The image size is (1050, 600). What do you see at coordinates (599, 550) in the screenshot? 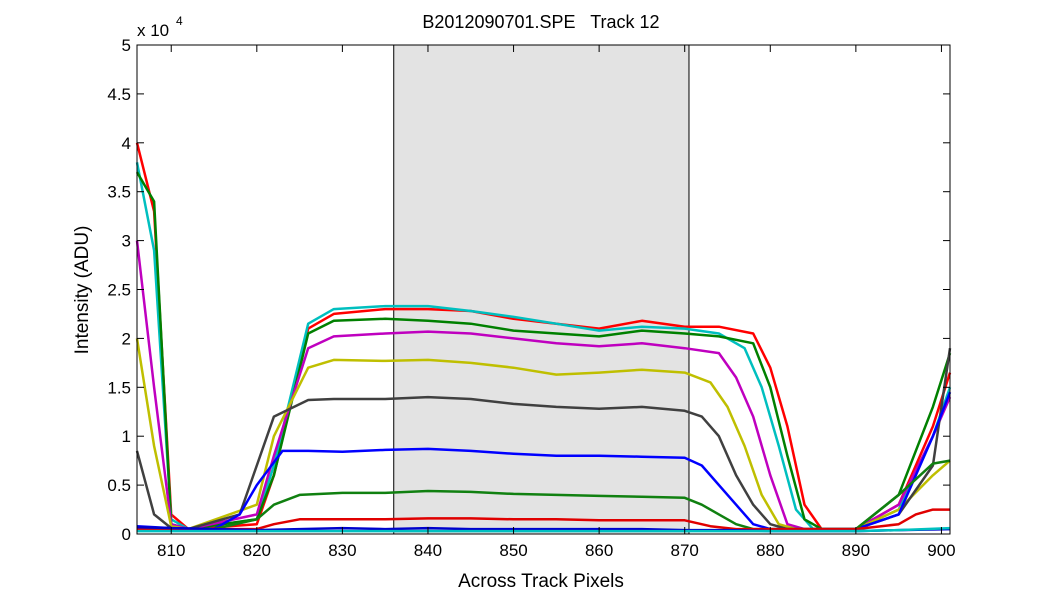
I see `x-tick-label: 860` at bounding box center [599, 550].